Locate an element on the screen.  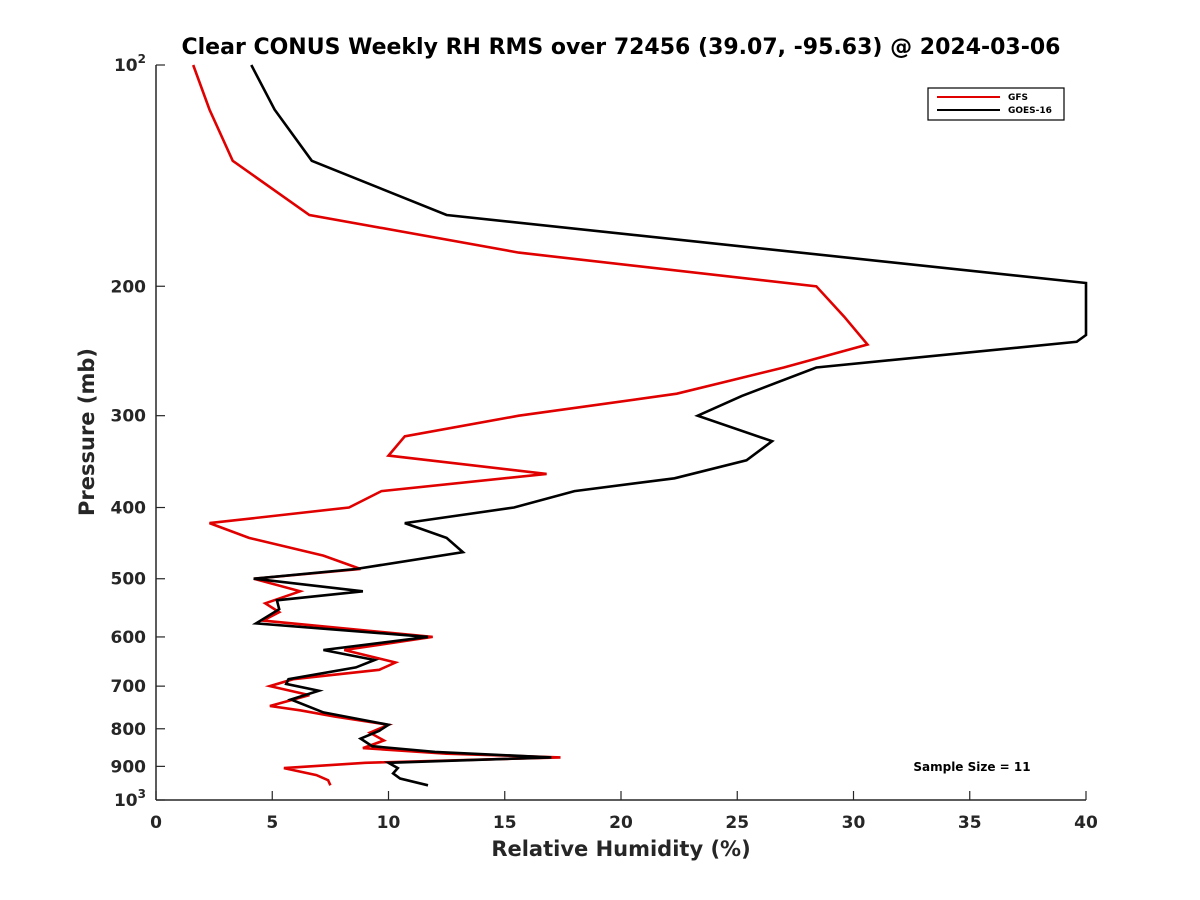
y-tick-label: 10³ is located at coordinates (130, 799).